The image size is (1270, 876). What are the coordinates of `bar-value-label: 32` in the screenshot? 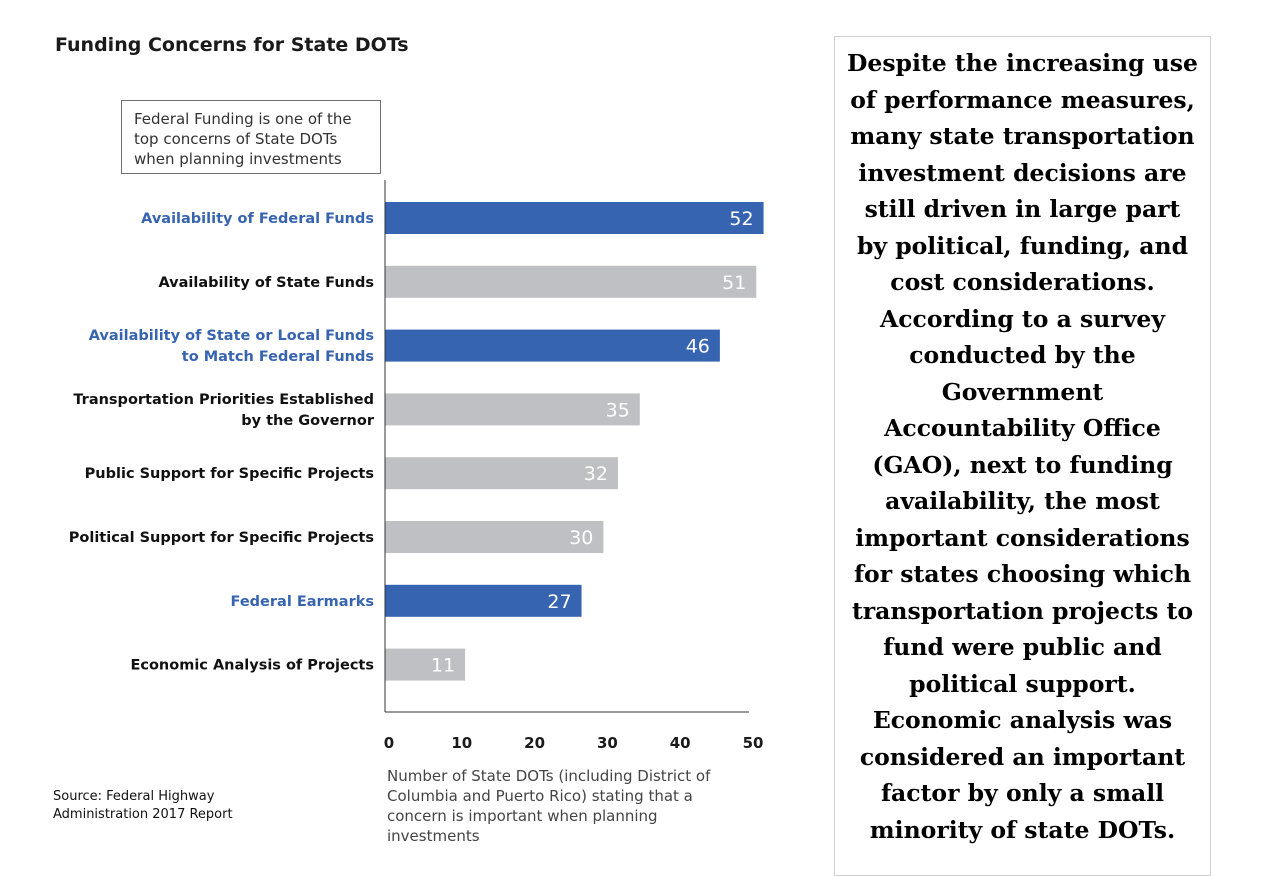 It's located at (596, 474).